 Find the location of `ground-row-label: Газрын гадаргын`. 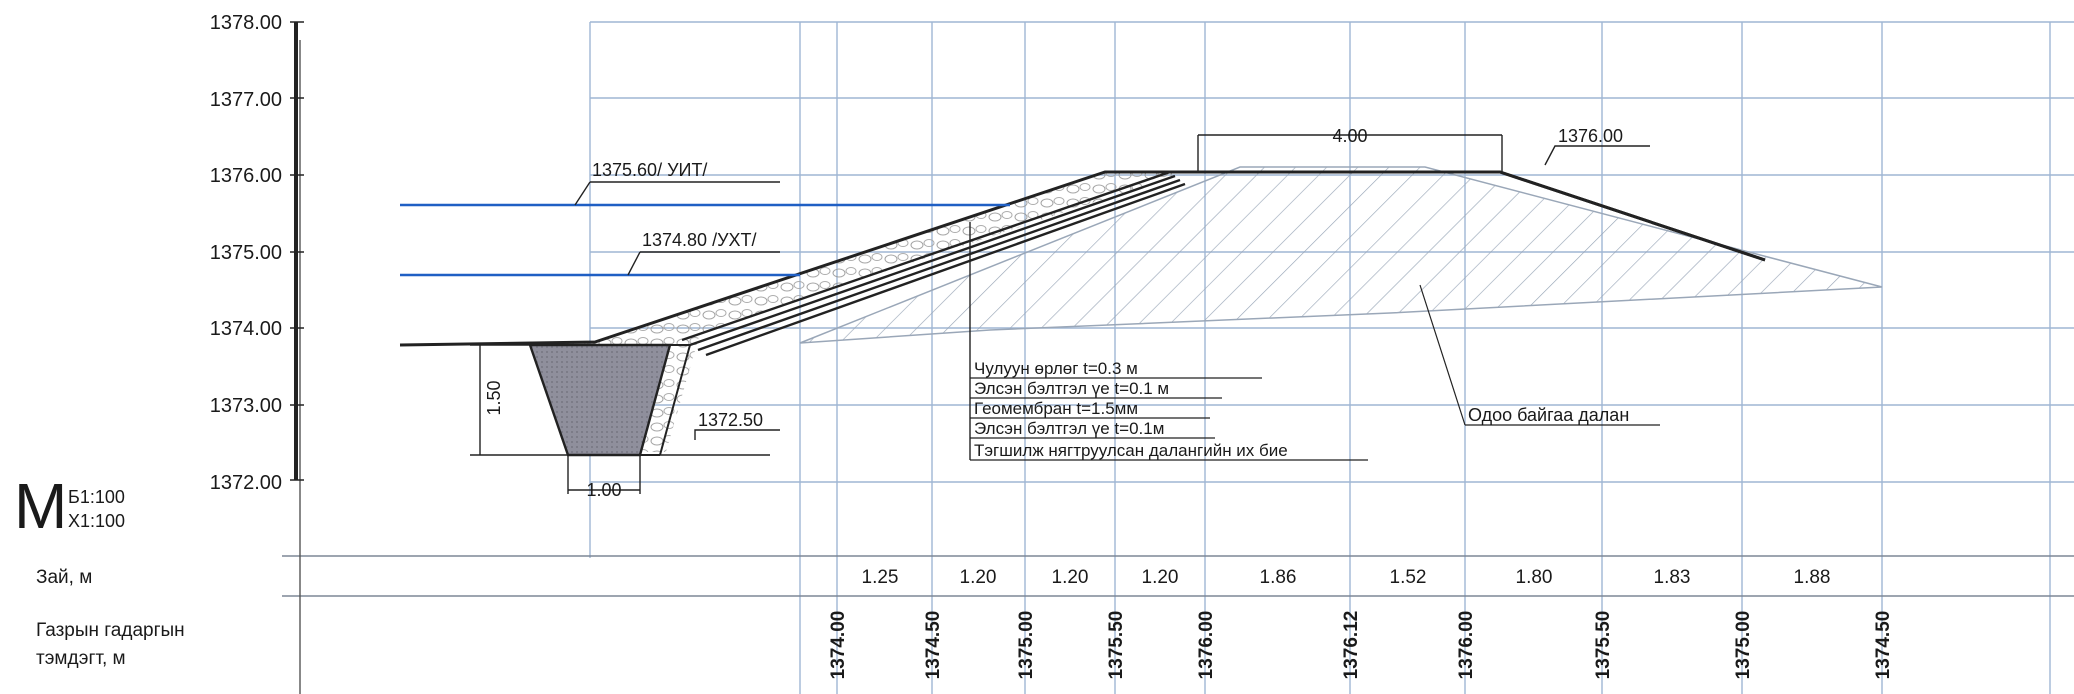

ground-row-label: Газрын гадаргын is located at coordinates (110, 630).